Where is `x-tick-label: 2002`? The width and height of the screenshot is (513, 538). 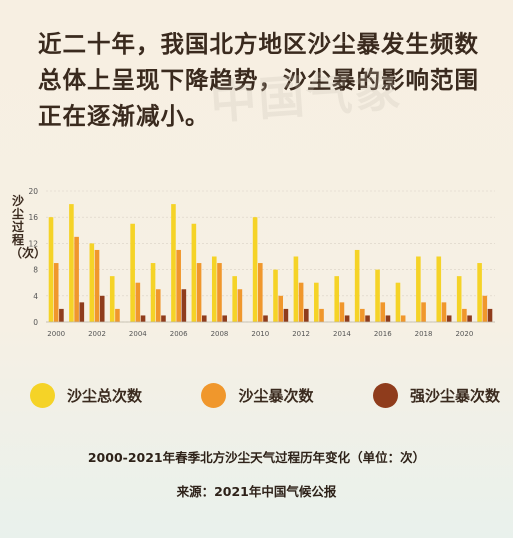
x-tick-label: 2002 is located at coordinates (97, 334).